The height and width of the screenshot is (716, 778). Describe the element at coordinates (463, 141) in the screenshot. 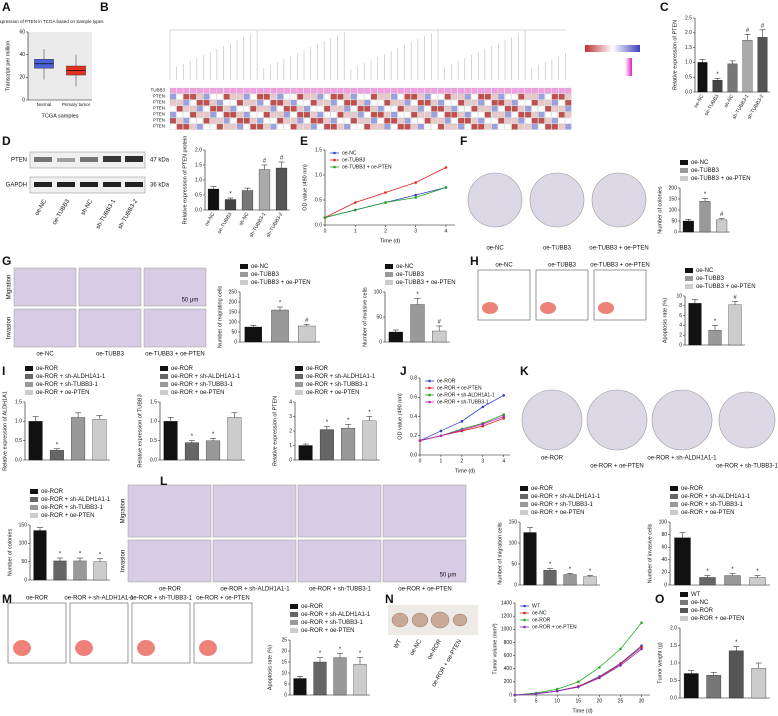

I see `panel-letter: F` at that location.